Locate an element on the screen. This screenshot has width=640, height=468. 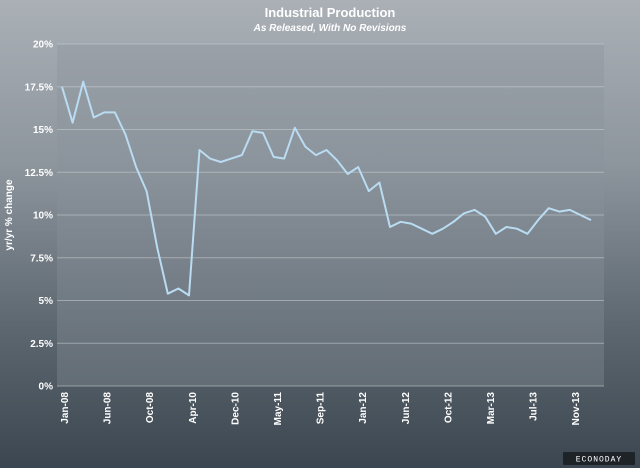
watermark-box is located at coordinates (599, 458).